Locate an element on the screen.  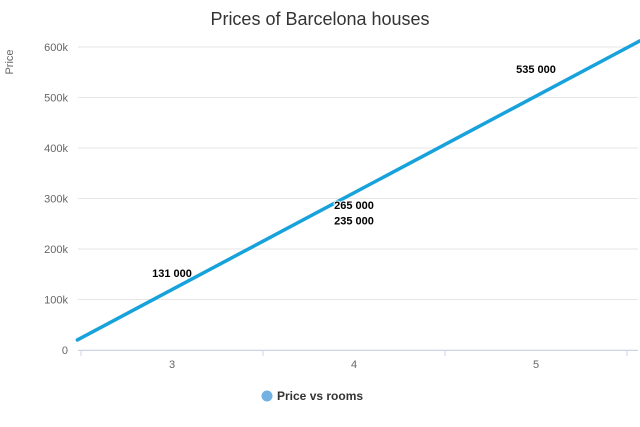
y-axis-tick-label: 600k is located at coordinates (56, 48).